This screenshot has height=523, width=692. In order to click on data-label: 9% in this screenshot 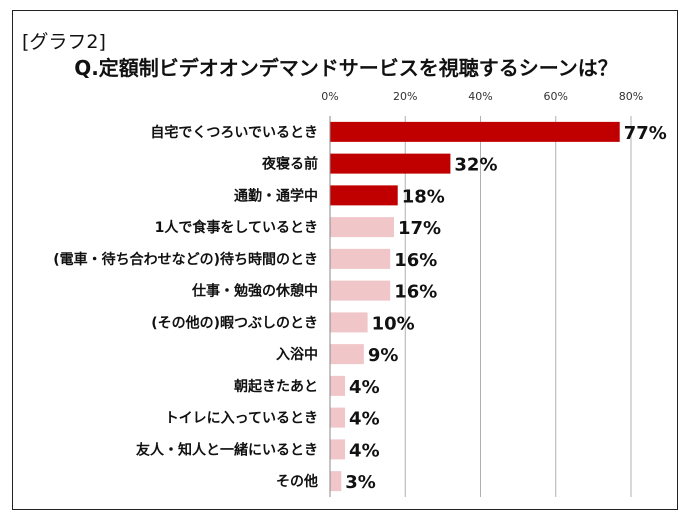, I will do `click(383, 355)`.